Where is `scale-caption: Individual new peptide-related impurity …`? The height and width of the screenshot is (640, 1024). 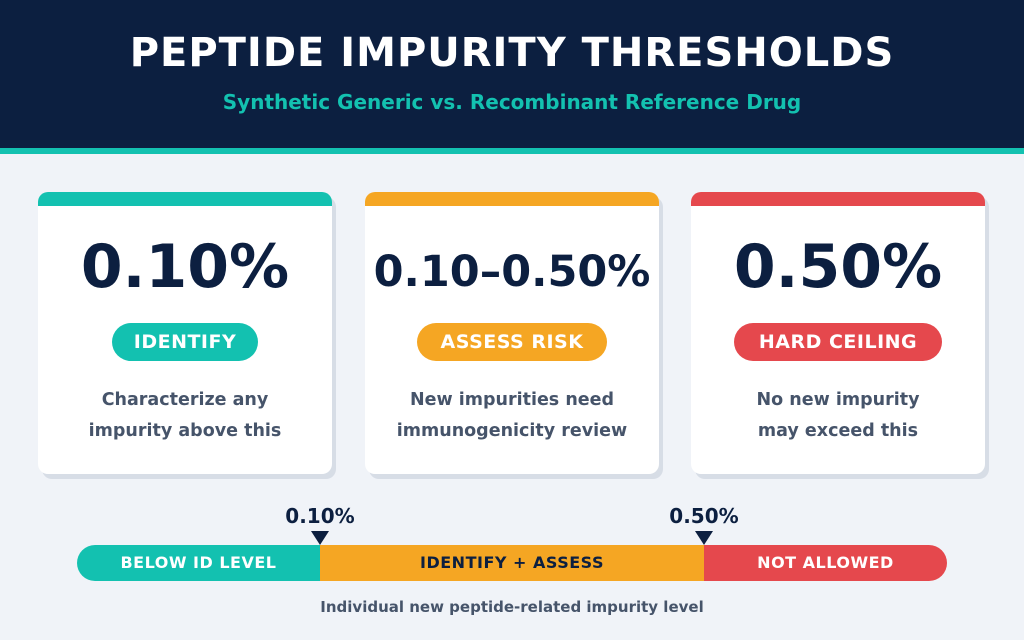 scale-caption: Individual new peptide-related impurity … is located at coordinates (512, 607).